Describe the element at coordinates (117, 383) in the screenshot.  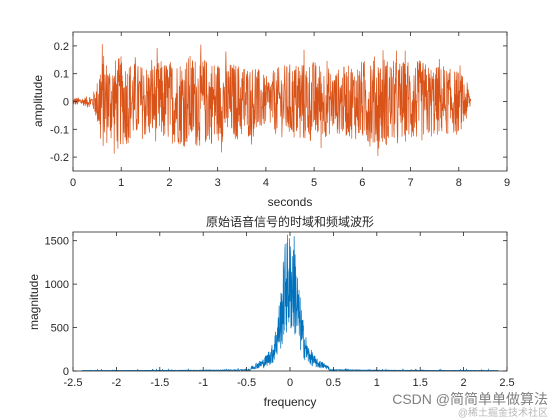
I see `frequency-x-tick-label: -2` at that location.